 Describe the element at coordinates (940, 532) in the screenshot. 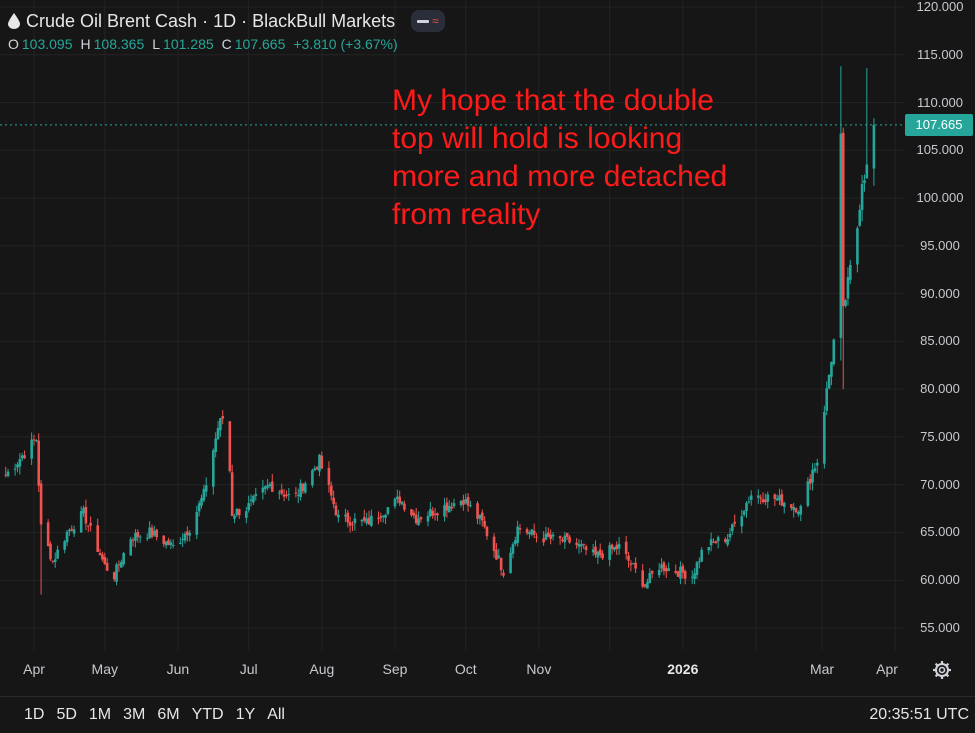

I see `price-tick-label: 65.000` at that location.